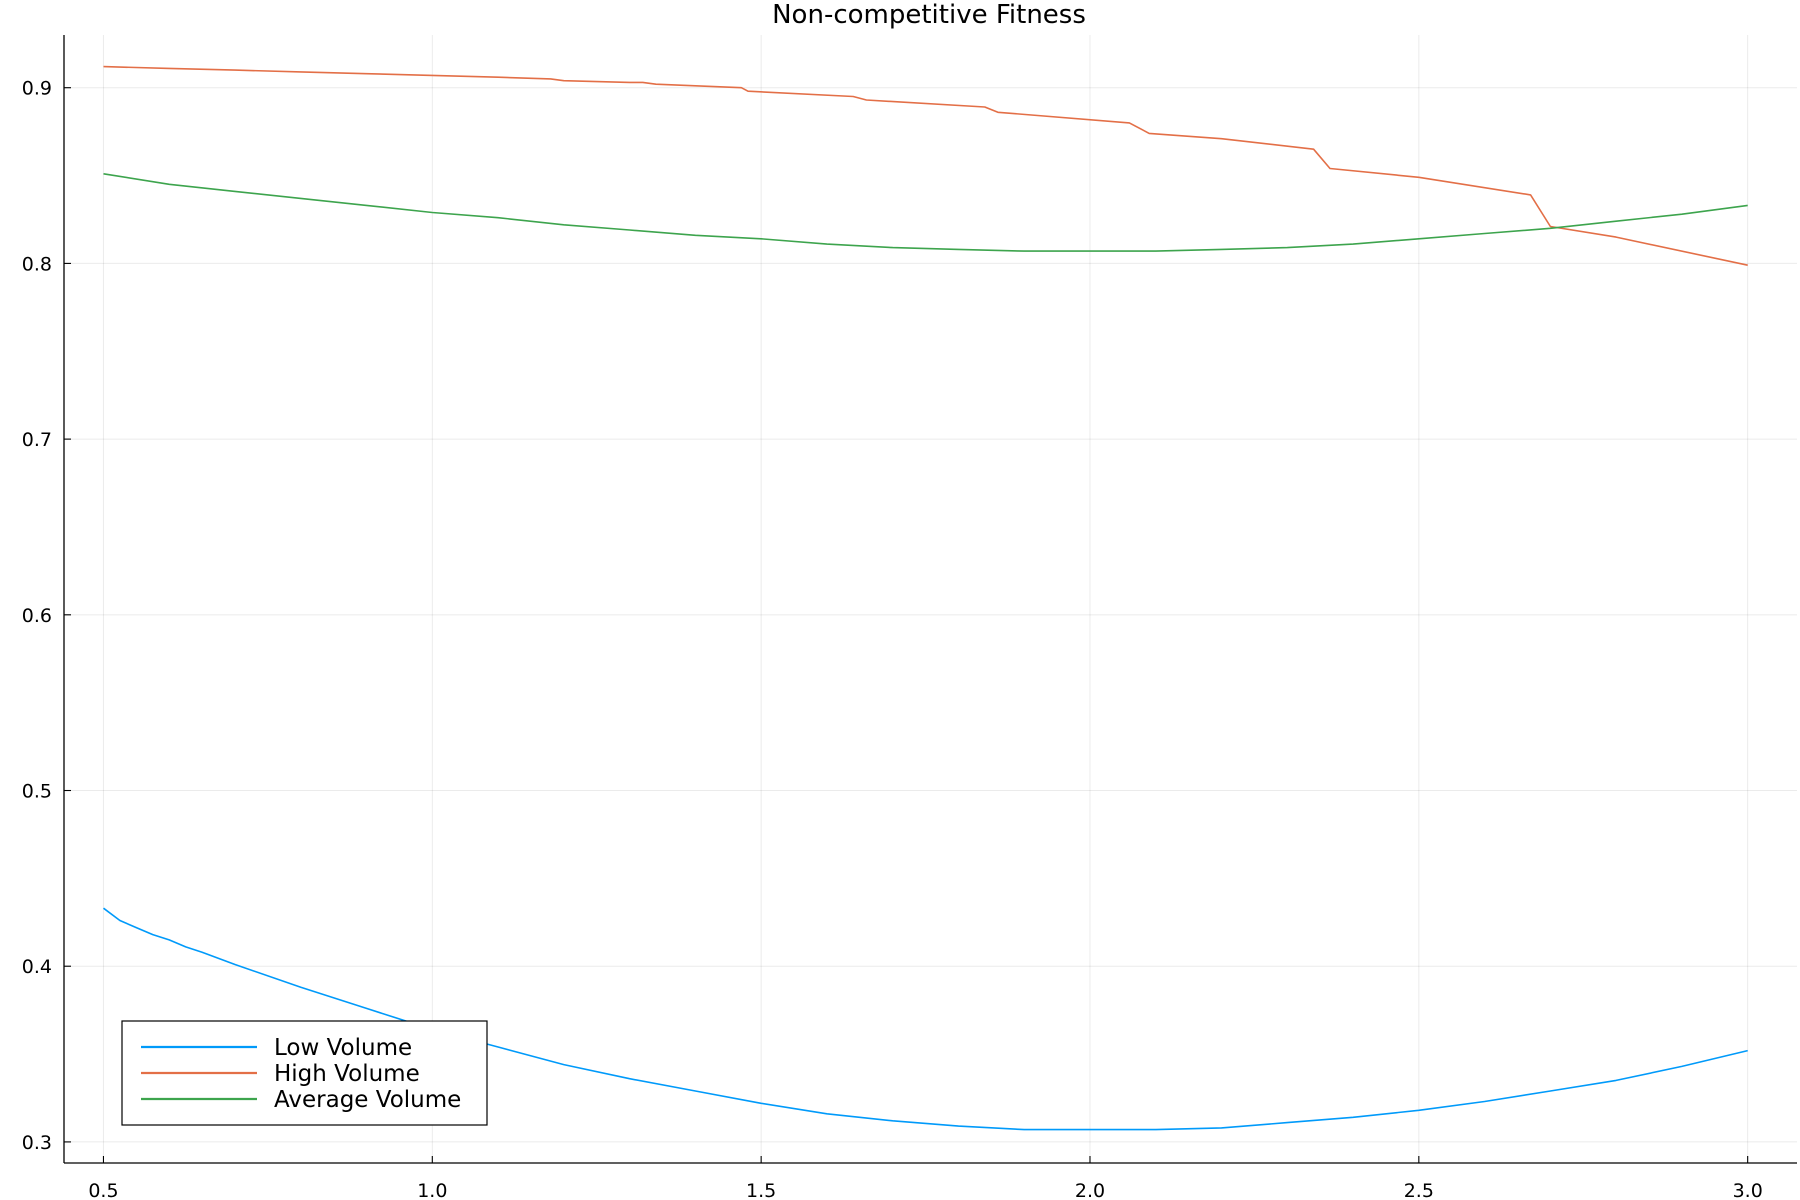  Describe the element at coordinates (1090, 1190) in the screenshot. I see `x-tick-label: 2.0` at that location.